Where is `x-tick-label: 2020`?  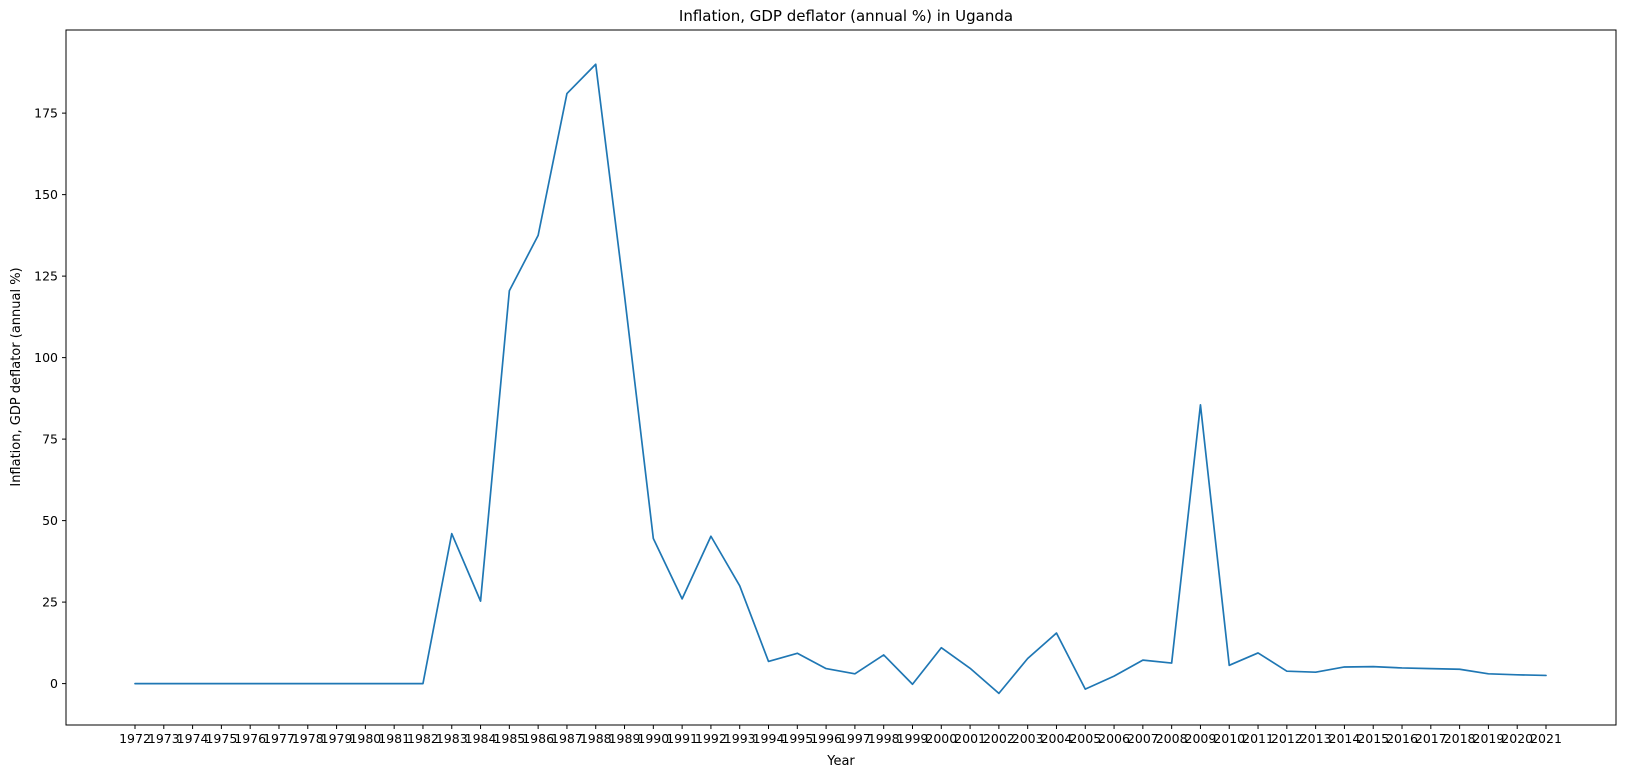
x-tick-label: 2020 is located at coordinates (1517, 738).